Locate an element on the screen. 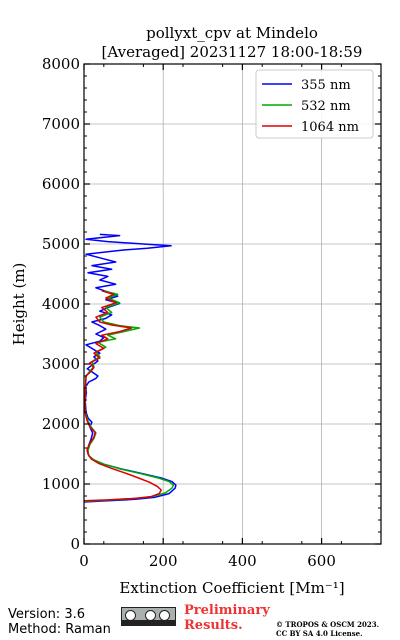 This screenshot has width=400, height=640. x-tick-label: 600 is located at coordinates (321, 561).